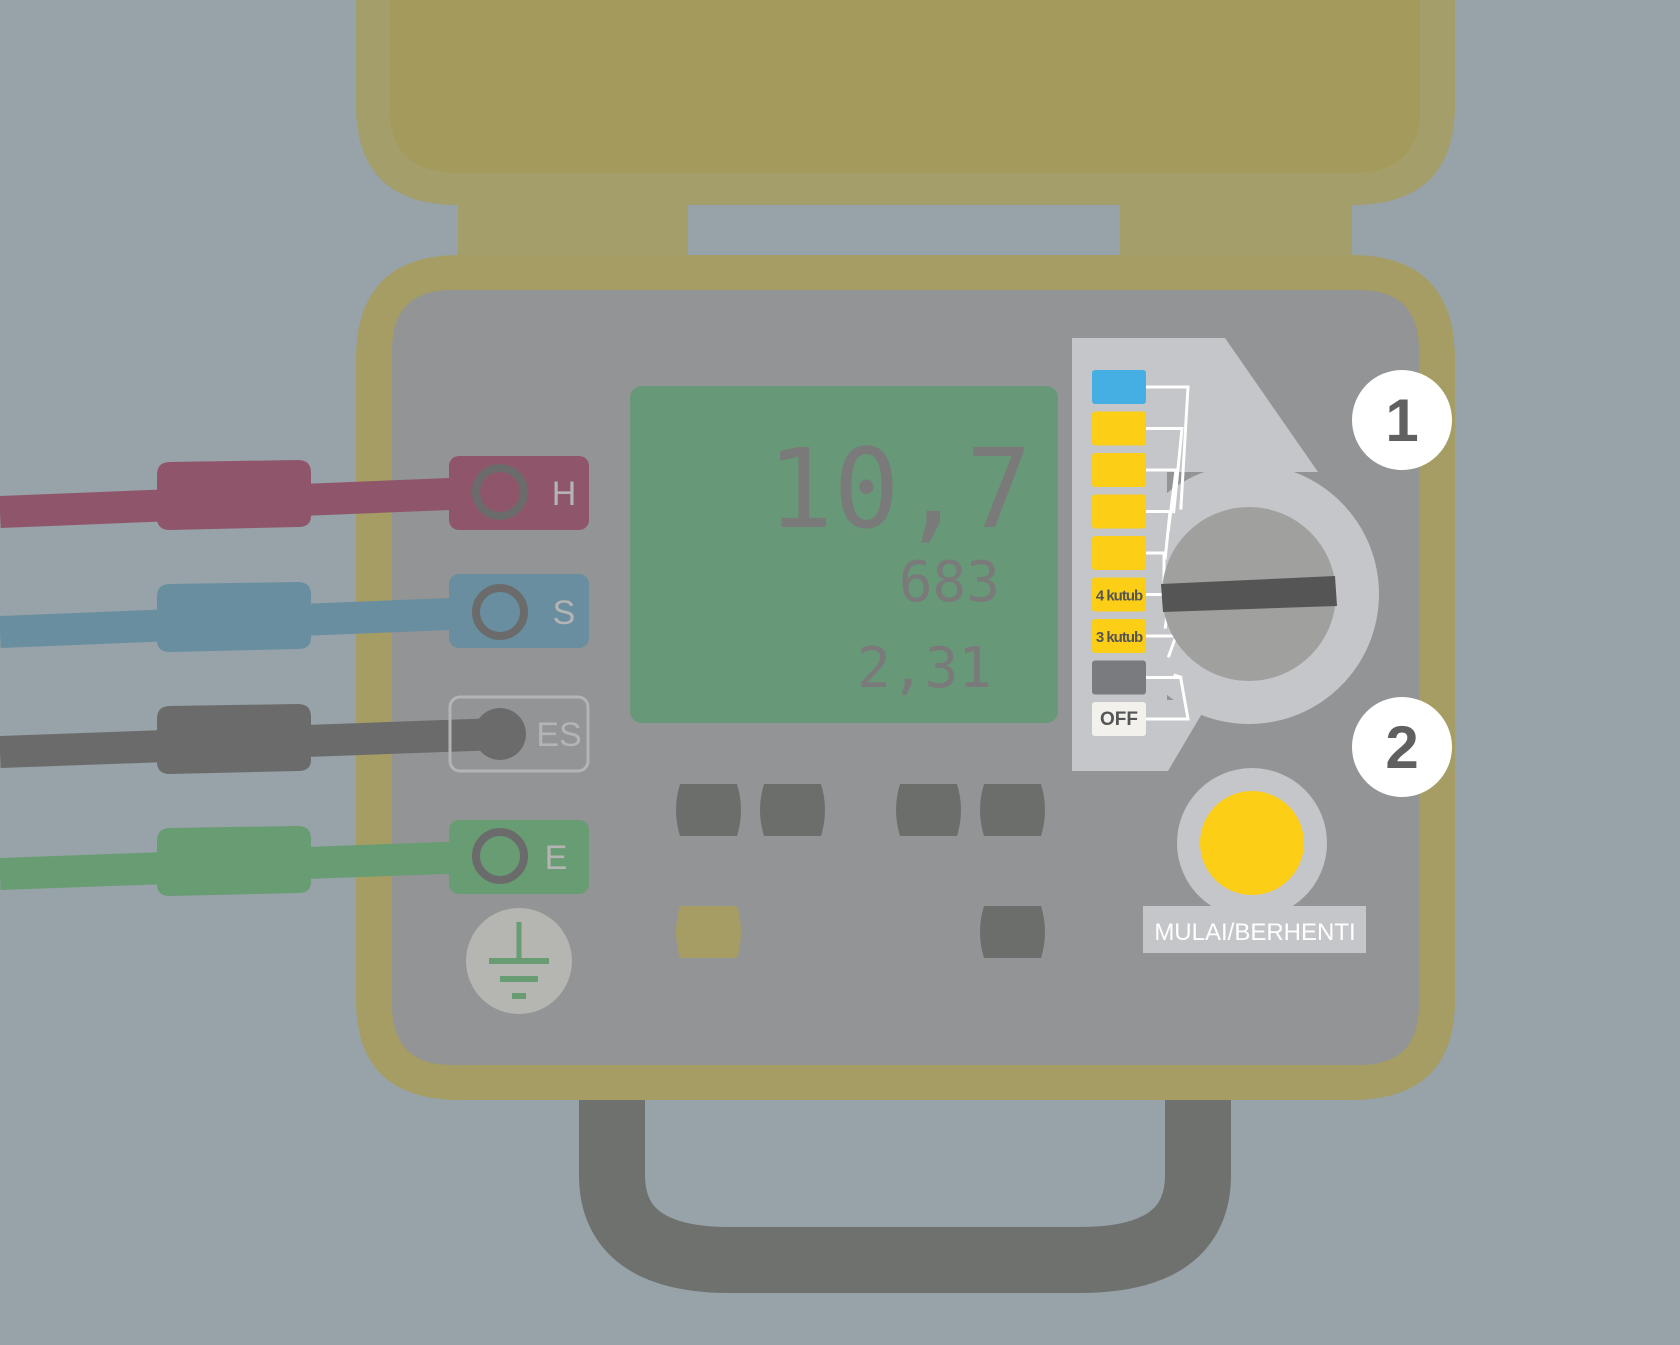 This screenshot has height=1345, width=1680. What do you see at coordinates (250, 617) in the screenshot?
I see `lead-s` at bounding box center [250, 617].